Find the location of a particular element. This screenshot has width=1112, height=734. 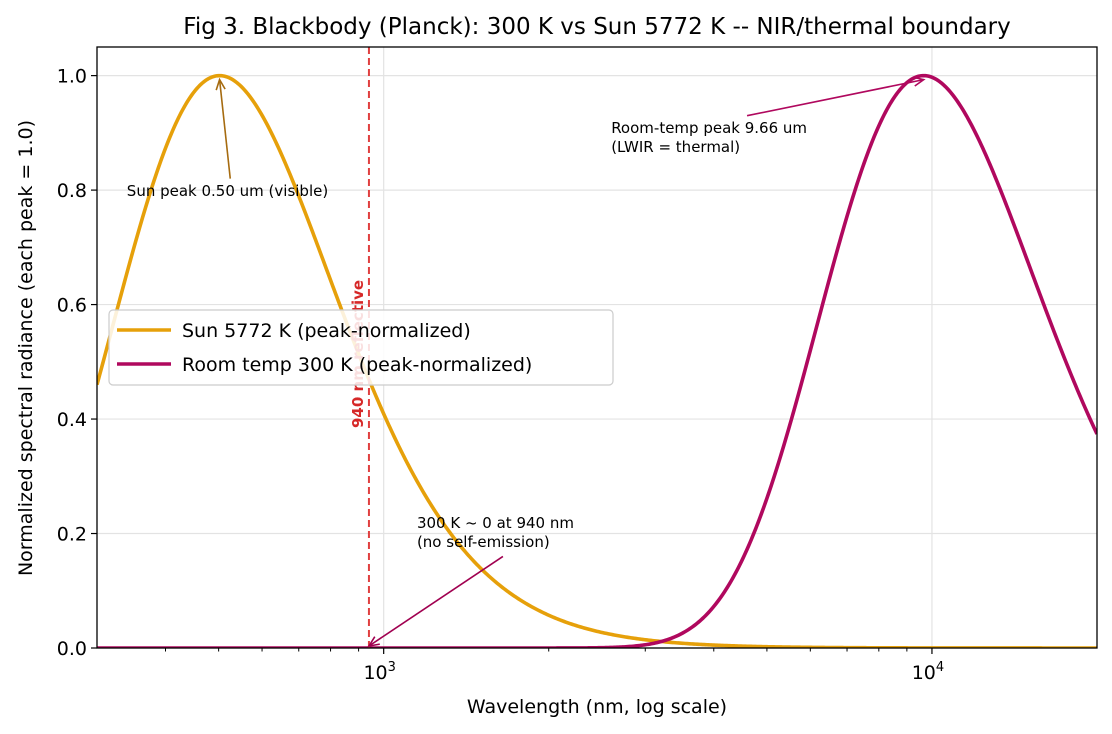

annotation-text-2-0: 300 K ~ 0 at 940 nm is located at coordinates (495, 523).